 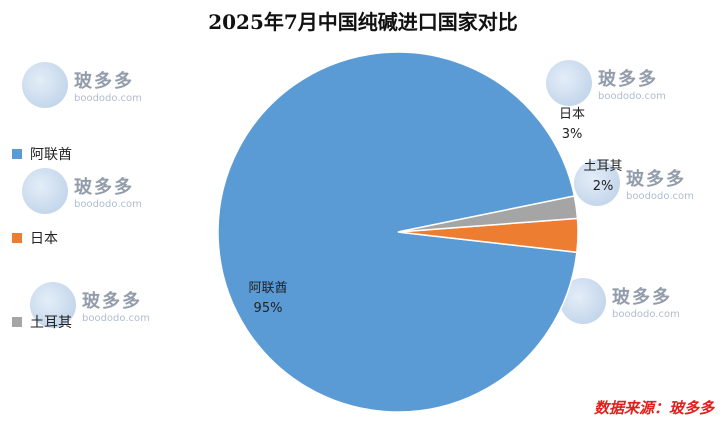 I want to click on legend-item: 土耳其, so click(x=42, y=322).